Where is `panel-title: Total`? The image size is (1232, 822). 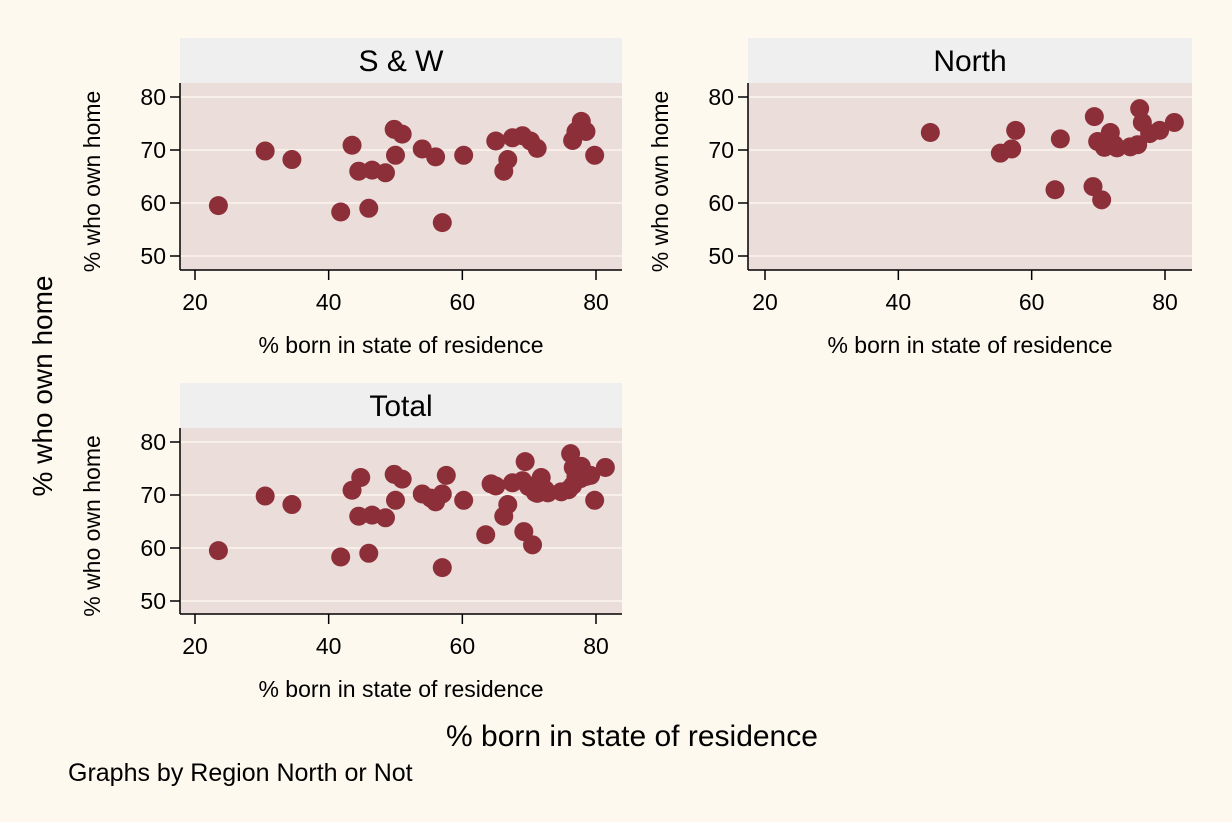
panel-title: Total is located at coordinates (400, 406).